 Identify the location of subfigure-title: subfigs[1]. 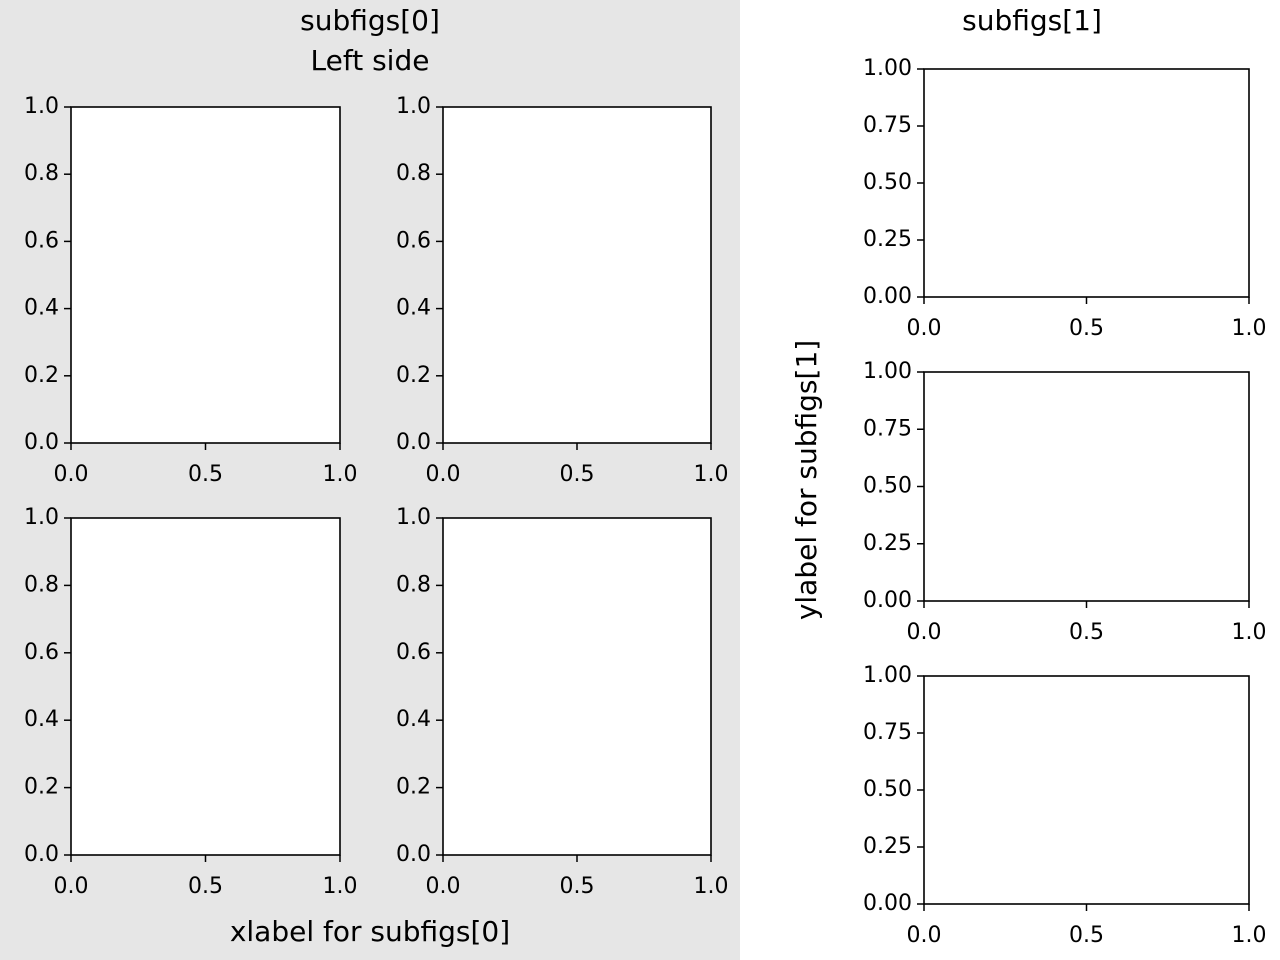
(1032, 20).